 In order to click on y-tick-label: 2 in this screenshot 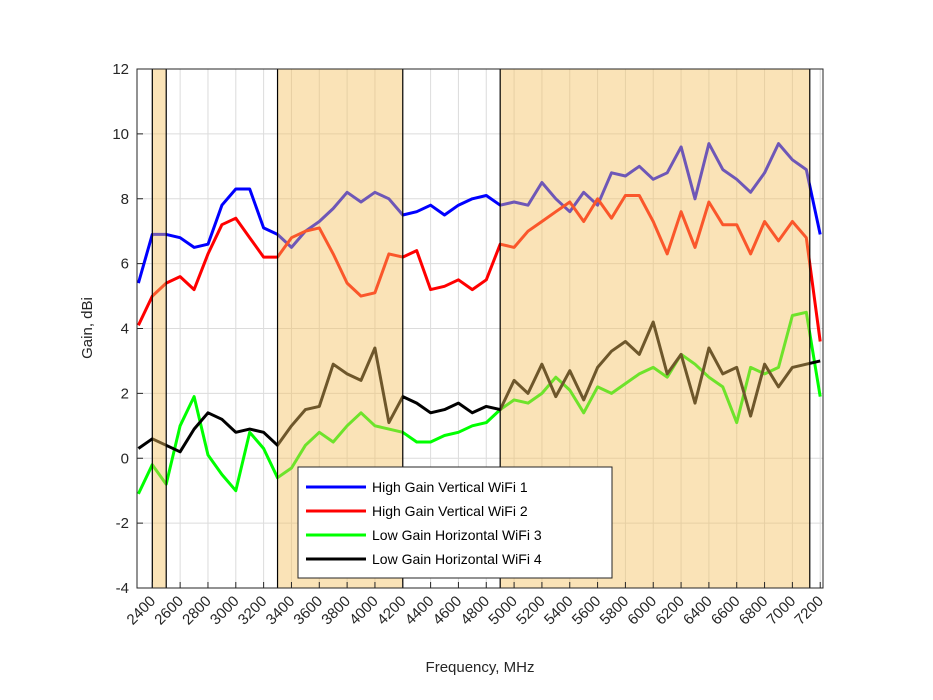, I will do `click(125, 393)`.